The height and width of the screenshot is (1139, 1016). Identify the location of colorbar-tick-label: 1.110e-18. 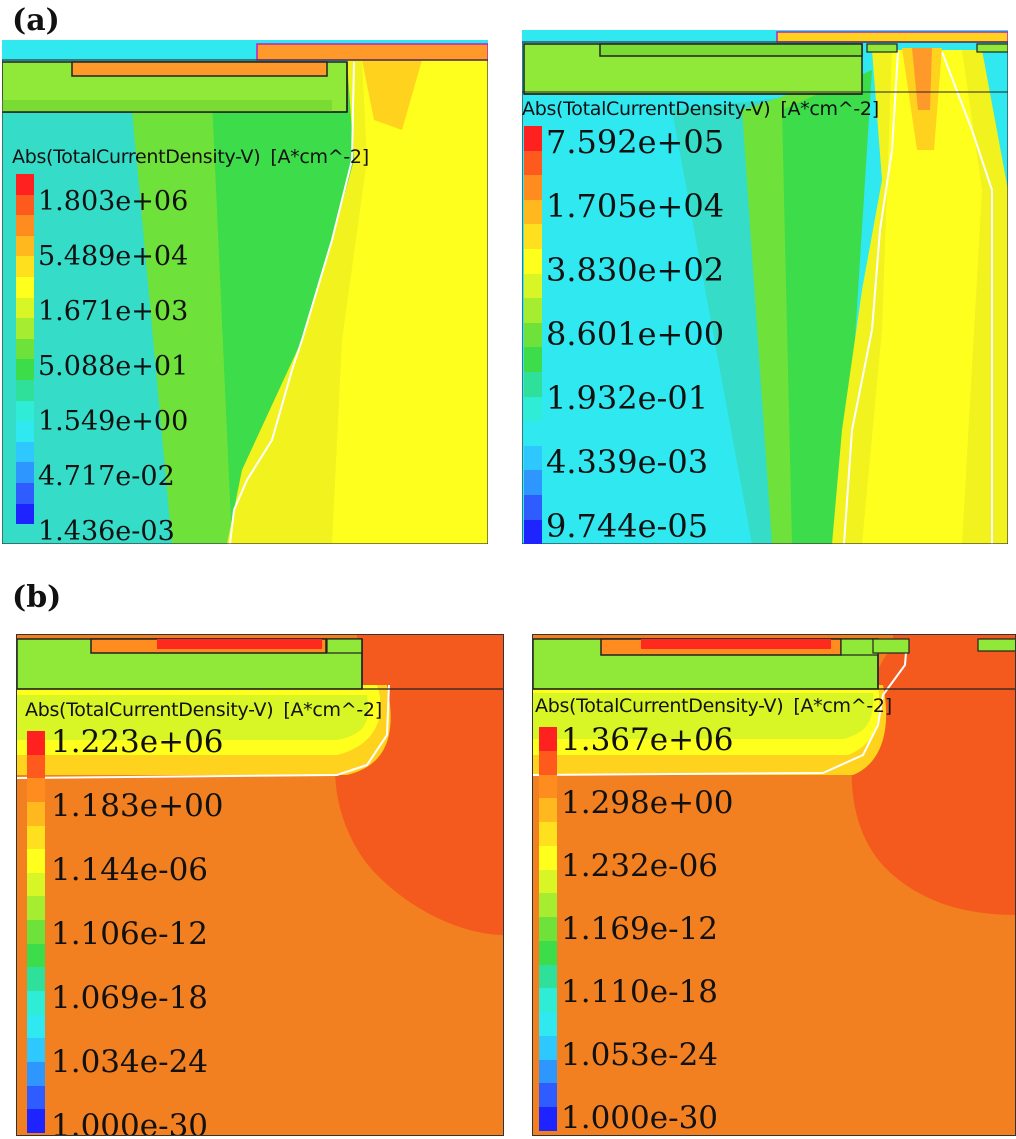
(640, 992).